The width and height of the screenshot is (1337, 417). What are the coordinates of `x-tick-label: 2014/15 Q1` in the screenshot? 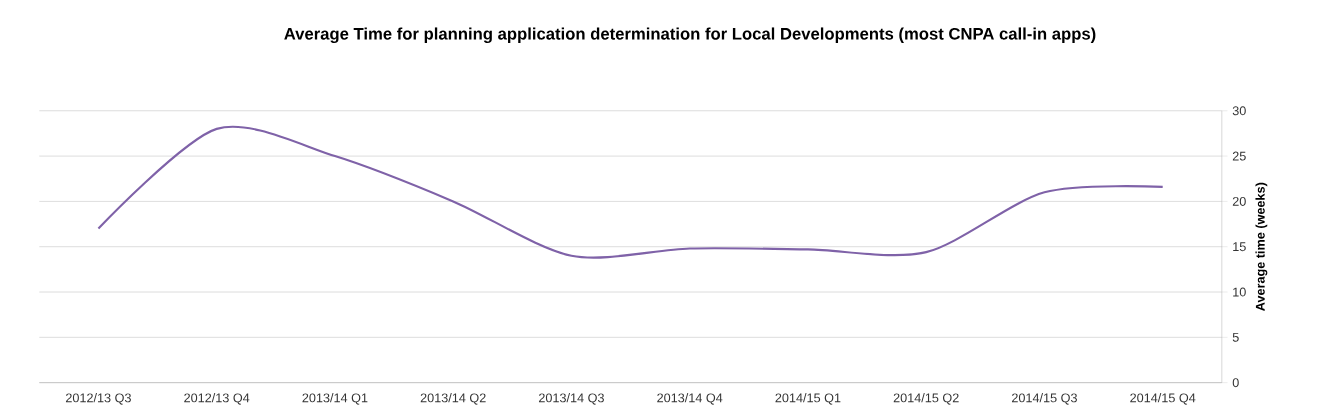 It's located at (808, 398).